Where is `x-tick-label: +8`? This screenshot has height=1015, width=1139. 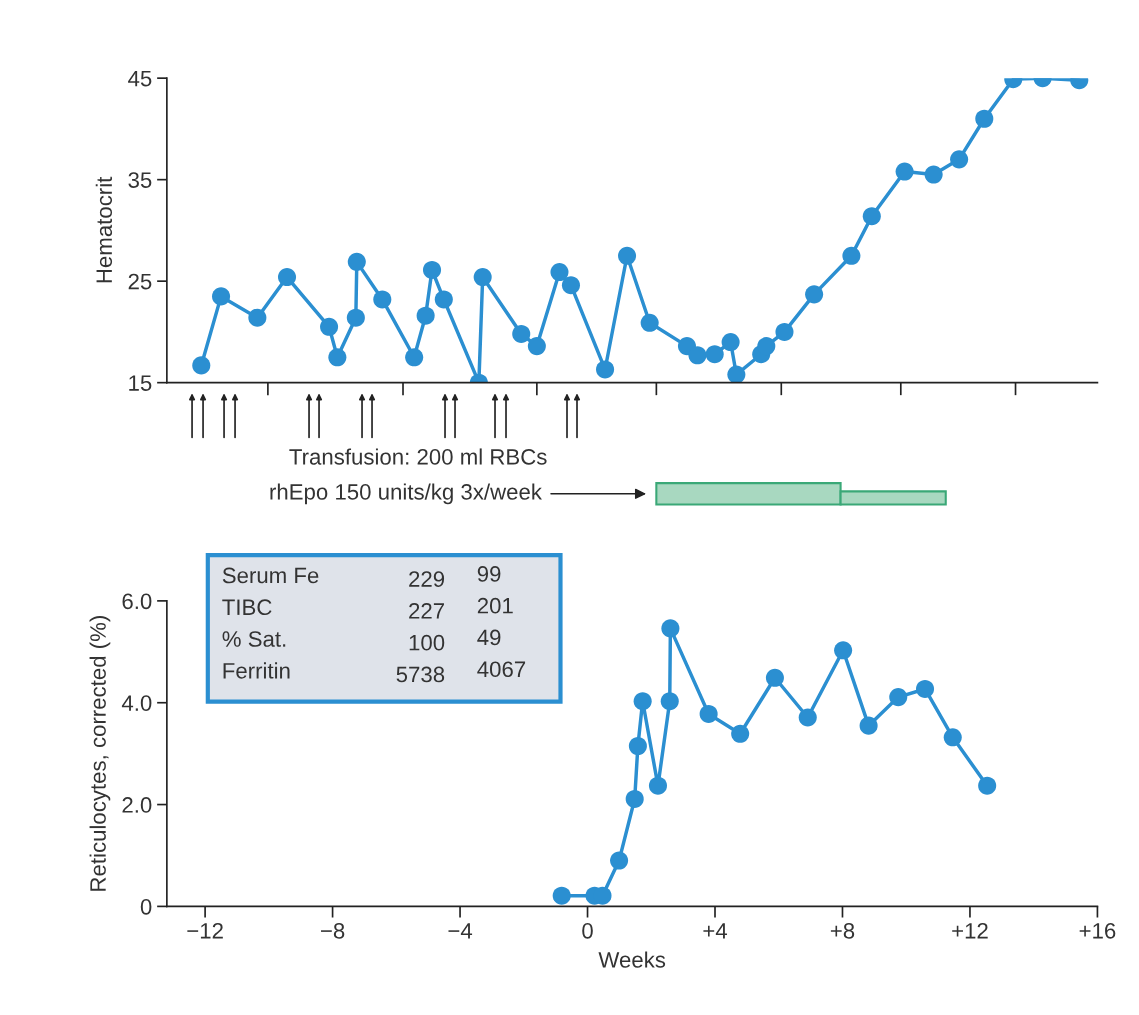 x-tick-label: +8 is located at coordinates (842, 930).